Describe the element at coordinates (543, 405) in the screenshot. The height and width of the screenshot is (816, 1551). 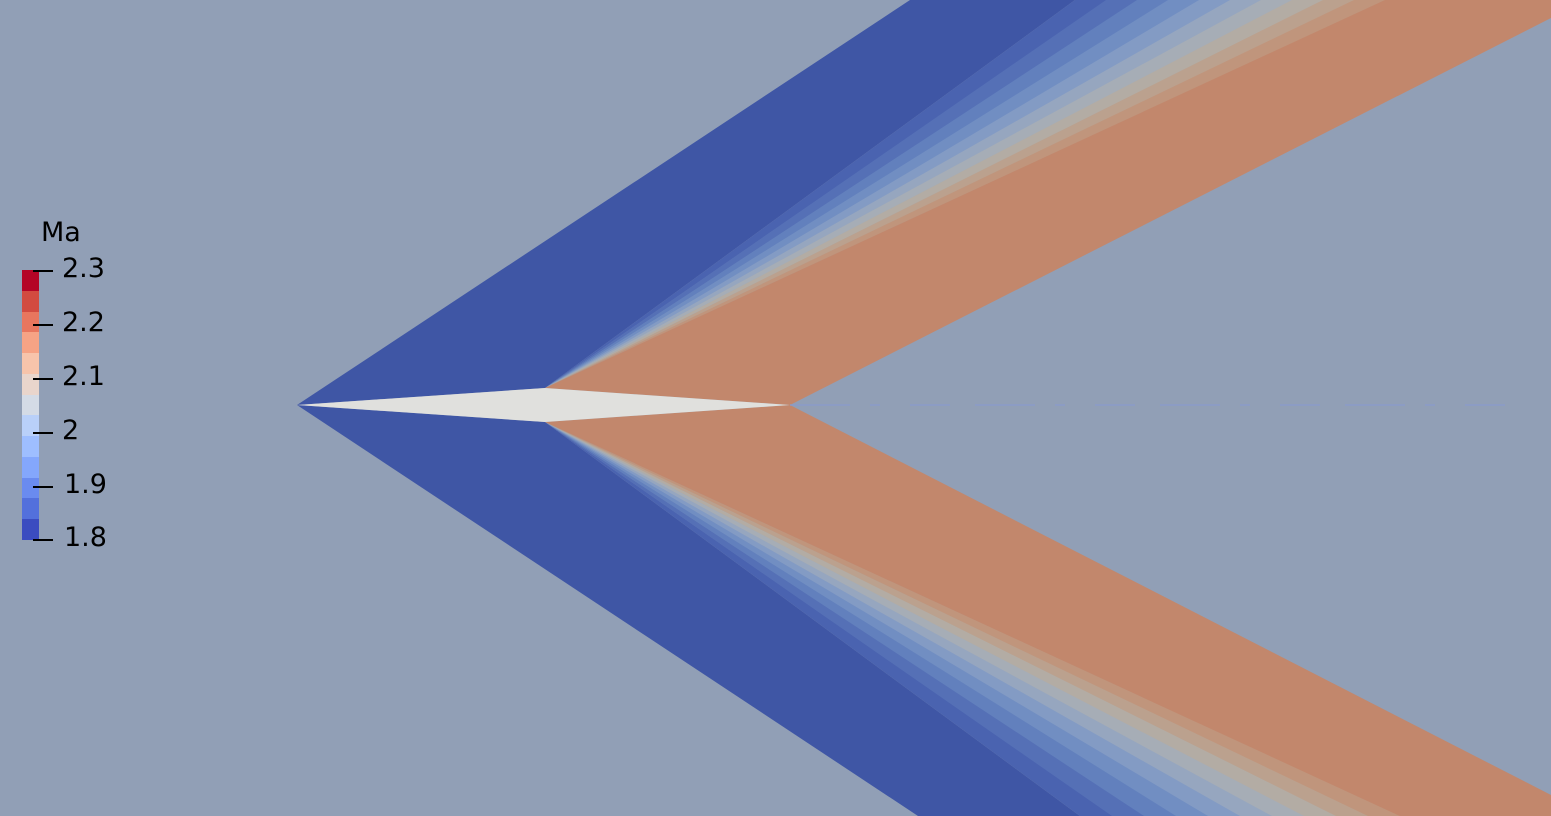
I see `diamond-airfoil` at that location.